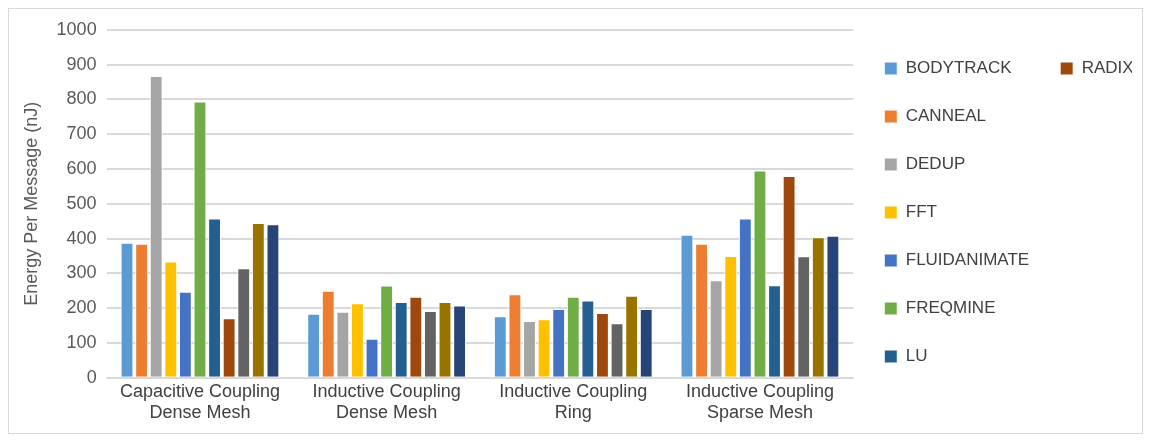 This screenshot has width=1151, height=442. What do you see at coordinates (573, 401) in the screenshot?
I see `x-tick-label: Inductive Coupling Ring` at bounding box center [573, 401].